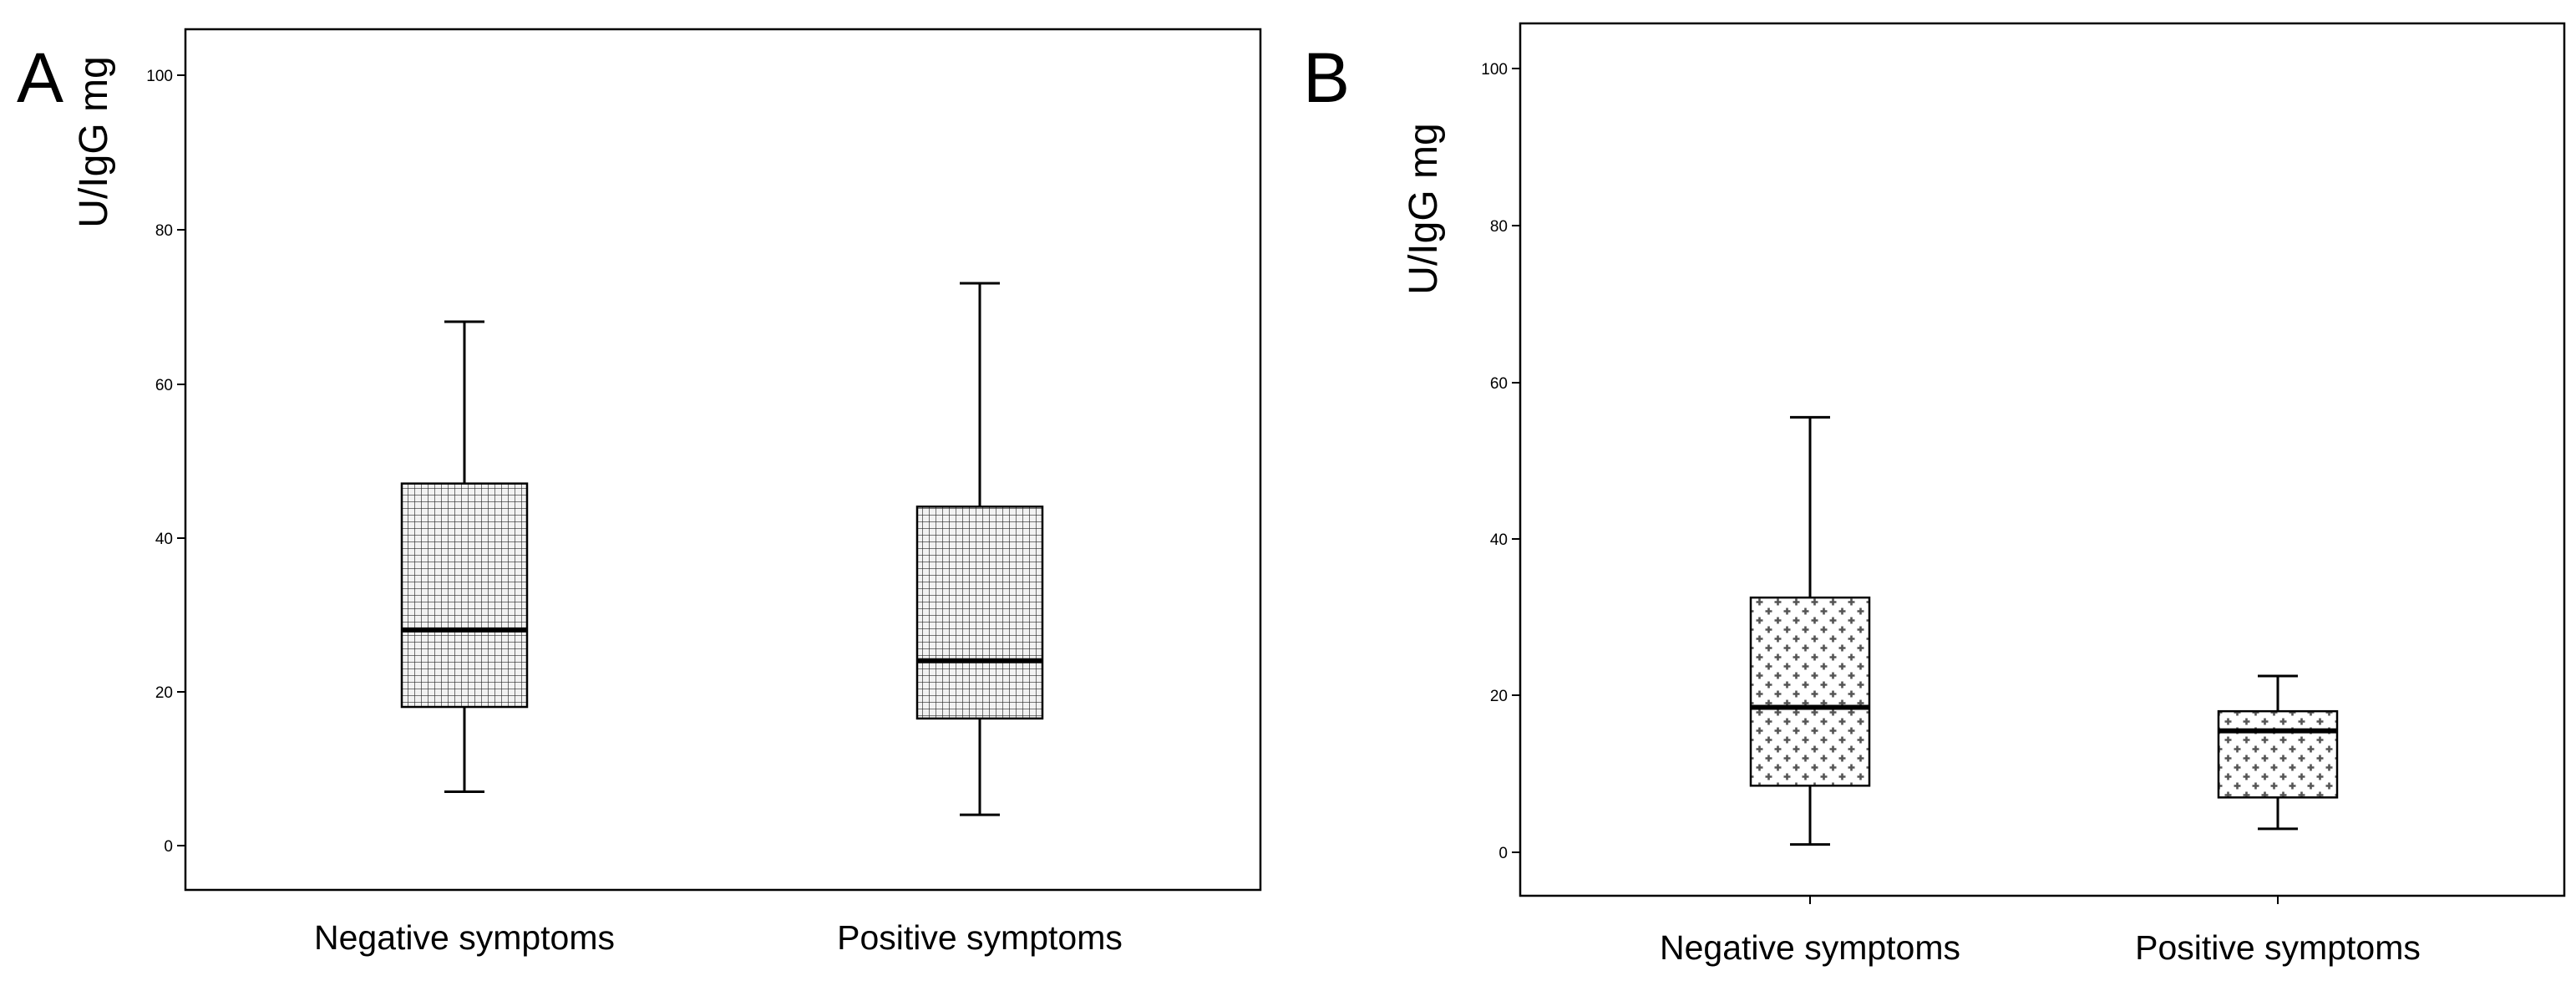  What do you see at coordinates (164, 539) in the screenshot?
I see `panel-a-ytick-label-40: 40` at bounding box center [164, 539].